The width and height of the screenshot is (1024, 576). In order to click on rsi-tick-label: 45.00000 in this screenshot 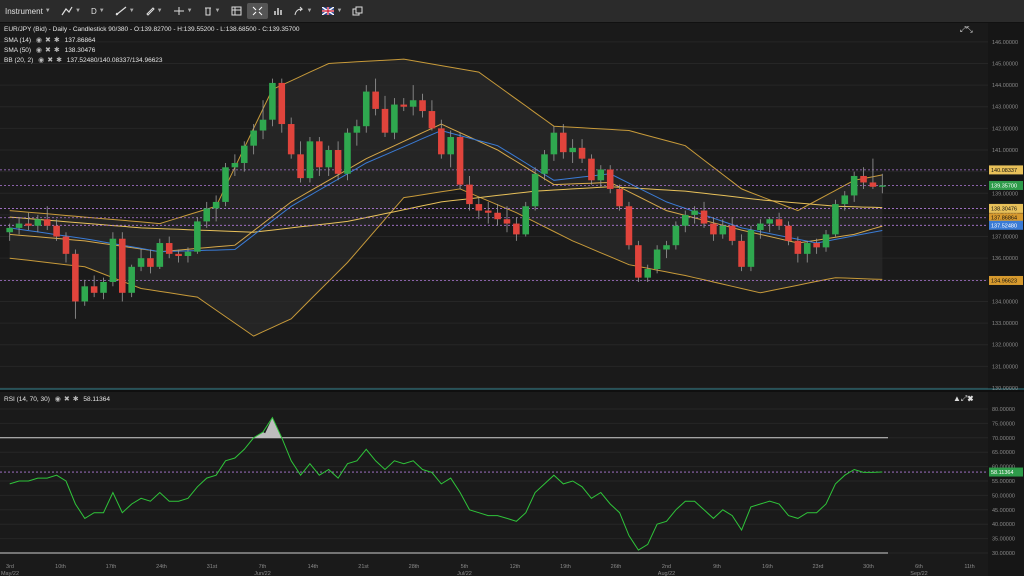, I will do `click(1003, 511)`.